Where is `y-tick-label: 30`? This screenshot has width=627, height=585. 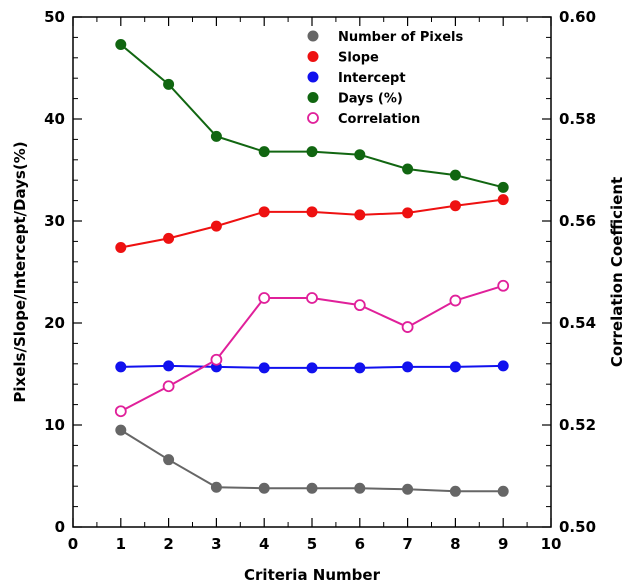 y-tick-label: 30 is located at coordinates (54, 221).